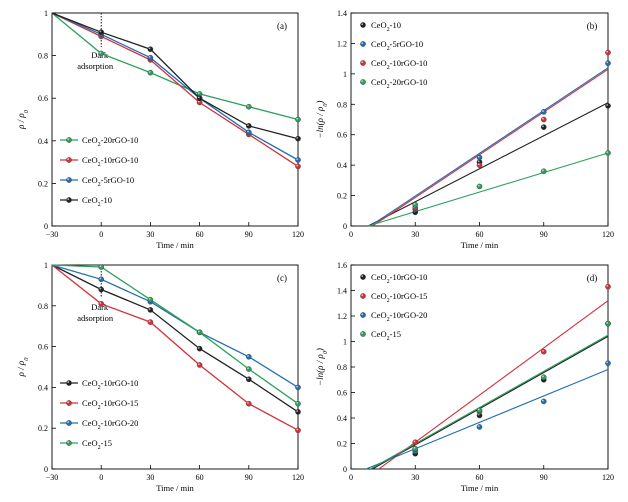 Image resolution: width=628 pixels, height=502 pixels. Describe the element at coordinates (100, 307) in the screenshot. I see `dark-adsorption-label: Dark` at that location.